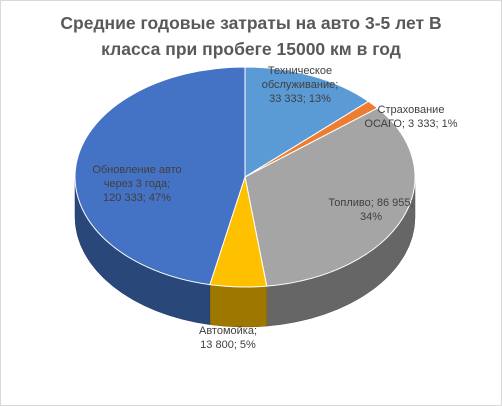 This screenshot has width=502, height=406. I want to click on label-renewal-line-3: 120 333; 47%, so click(137, 198).